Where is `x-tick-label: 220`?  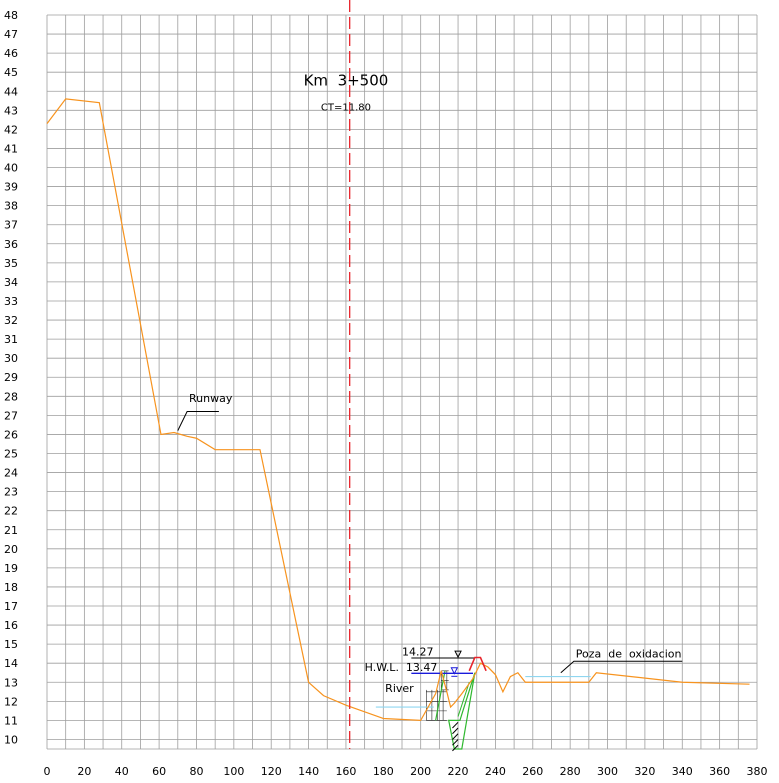 x-tick-label: 220 is located at coordinates (458, 771).